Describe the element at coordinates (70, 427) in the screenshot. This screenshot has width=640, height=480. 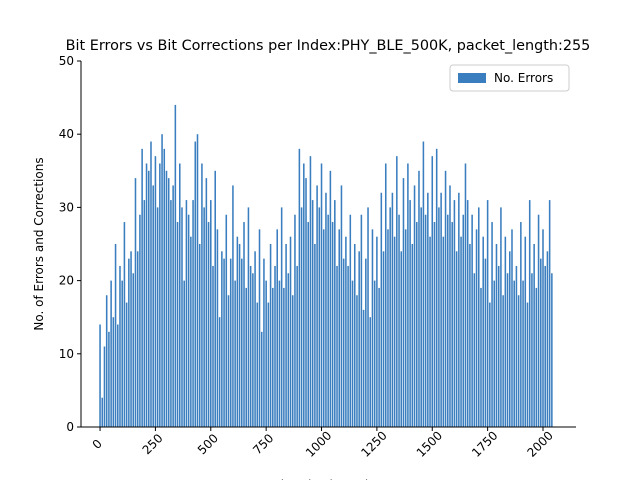
I see `y-tick-label: 0` at that location.